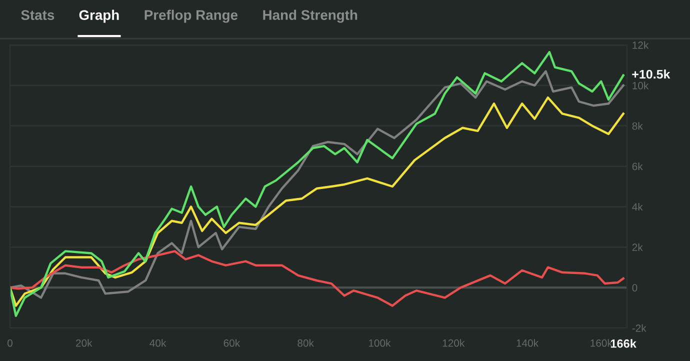 The width and height of the screenshot is (690, 361). I want to click on y-tick-label: 10k, so click(640, 86).